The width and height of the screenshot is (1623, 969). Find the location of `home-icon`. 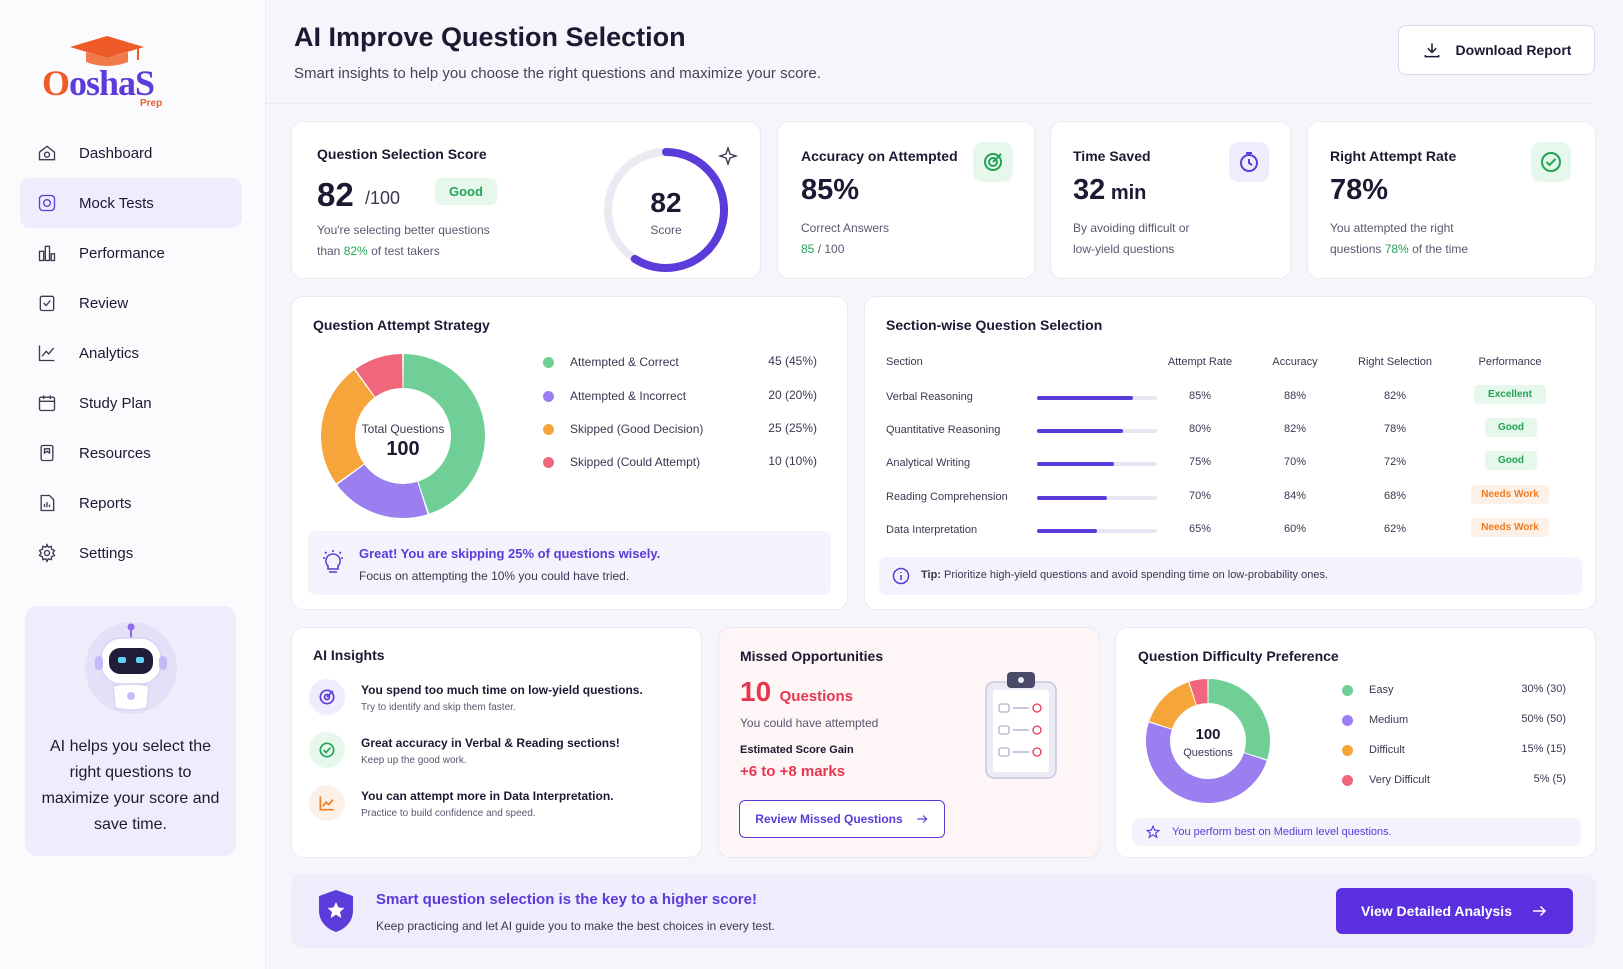

home-icon is located at coordinates (47, 153).